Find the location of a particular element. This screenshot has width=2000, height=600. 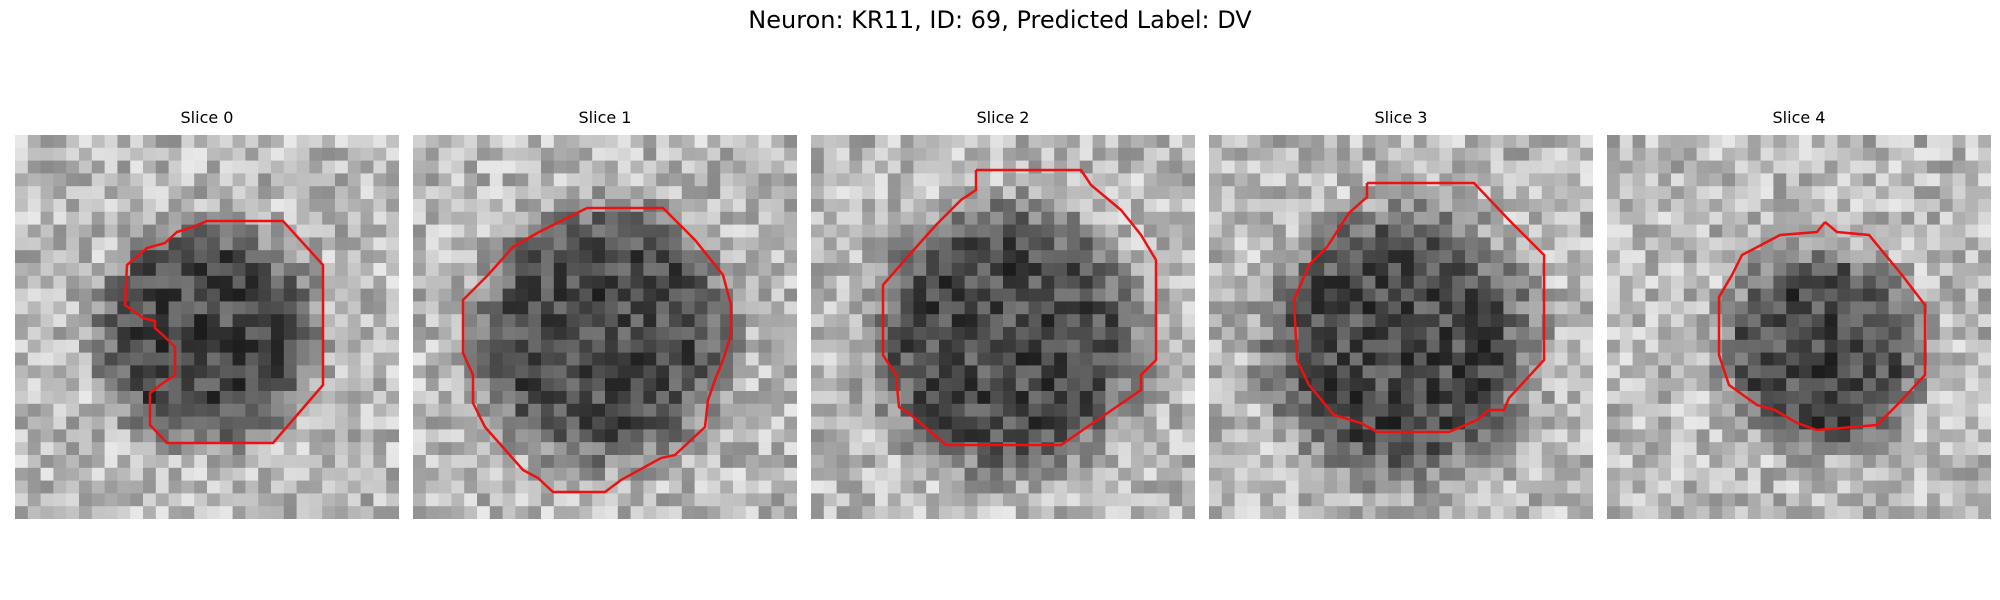

slice-title: Slice 4 is located at coordinates (1799, 117).